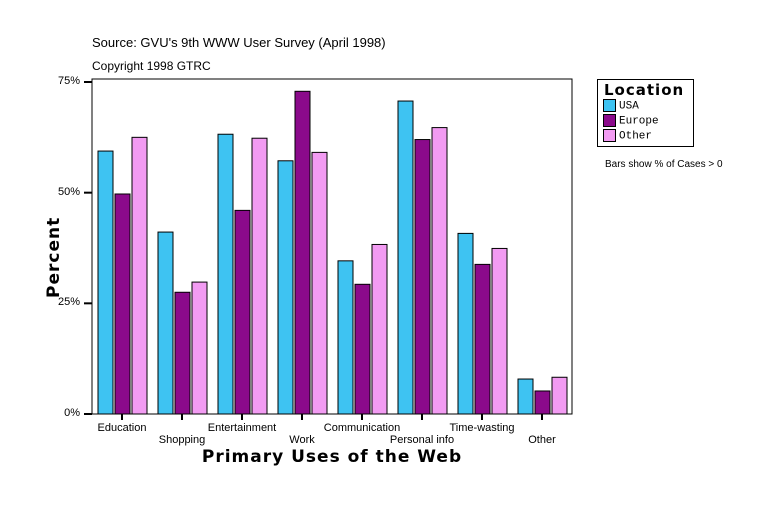  I want to click on bar-usa-time-wasting, so click(465, 323).